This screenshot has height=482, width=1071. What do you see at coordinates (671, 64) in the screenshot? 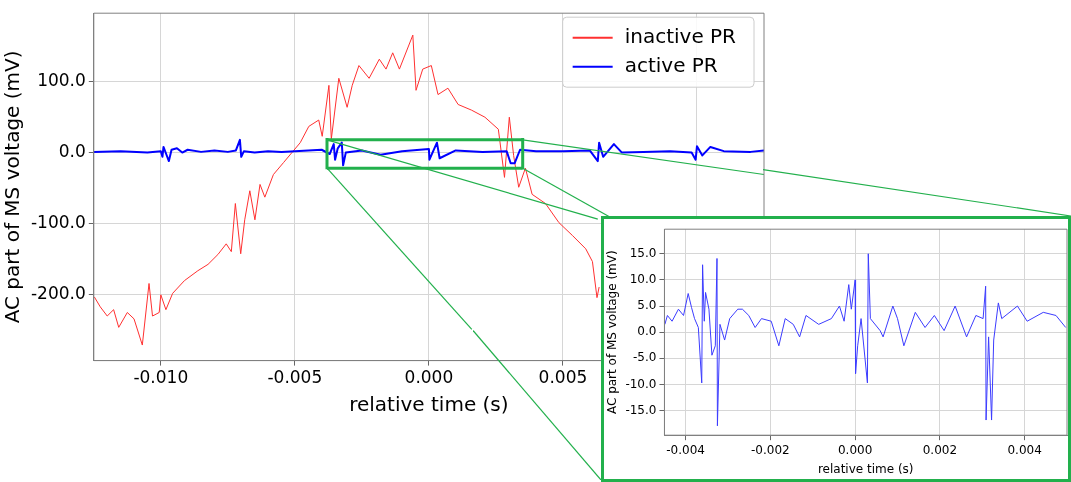
I see `legend-label: active PR` at bounding box center [671, 64].